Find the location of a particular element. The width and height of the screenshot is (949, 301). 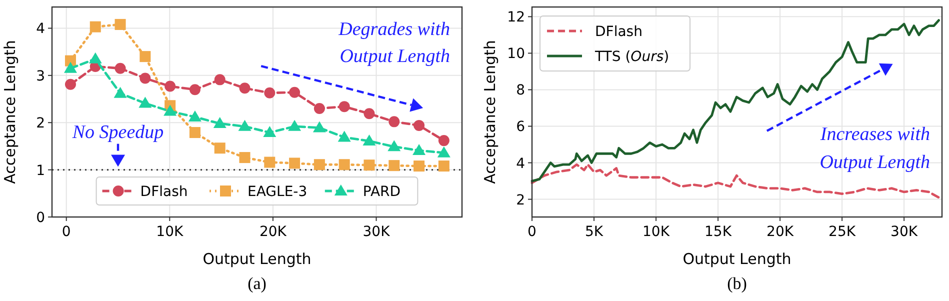

text: (a) is located at coordinates (257, 283).